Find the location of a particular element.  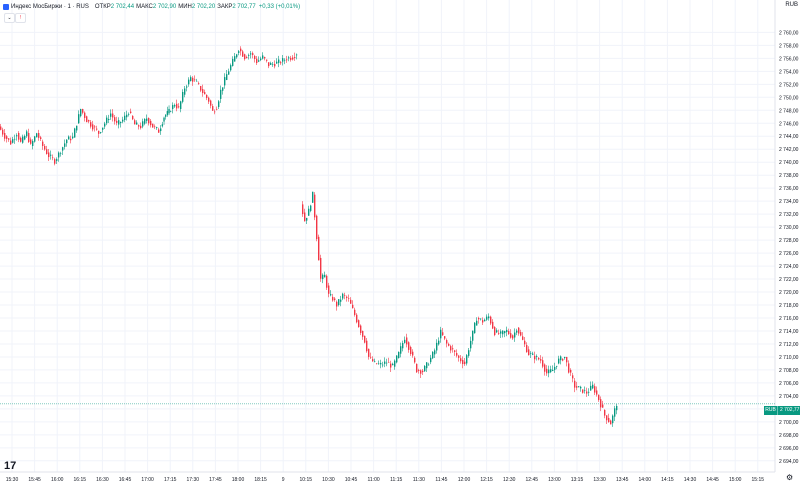

price-tick-label: 2 720,00 is located at coordinates (789, 293).